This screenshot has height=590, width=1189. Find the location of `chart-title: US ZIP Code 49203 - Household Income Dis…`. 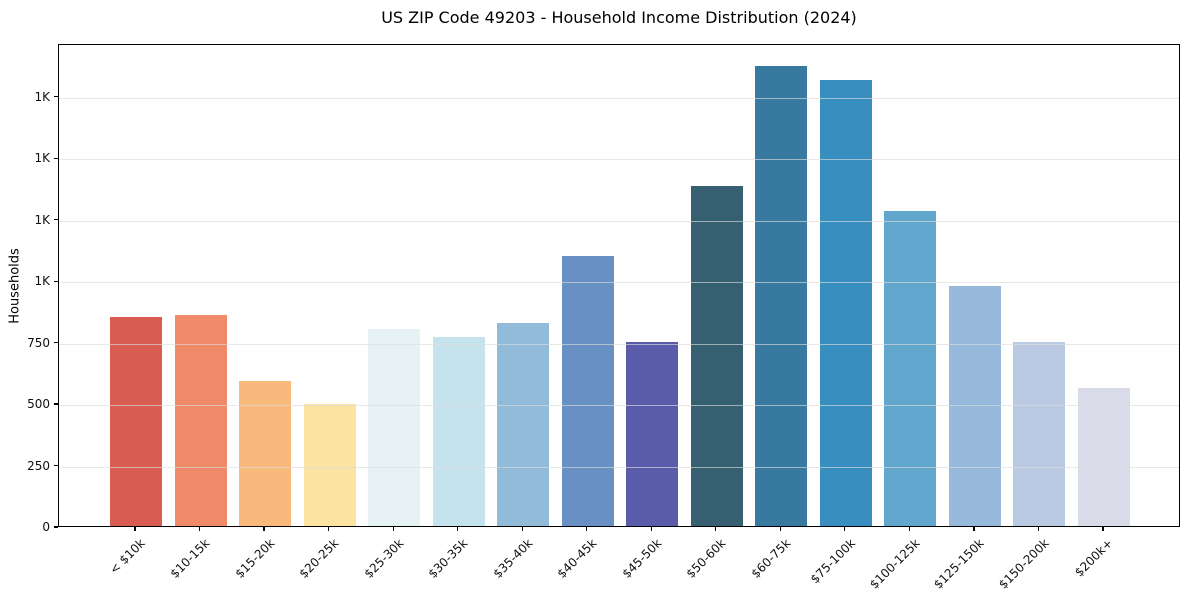

chart-title: US ZIP Code 49203 - Household Income Dis… is located at coordinates (619, 17).